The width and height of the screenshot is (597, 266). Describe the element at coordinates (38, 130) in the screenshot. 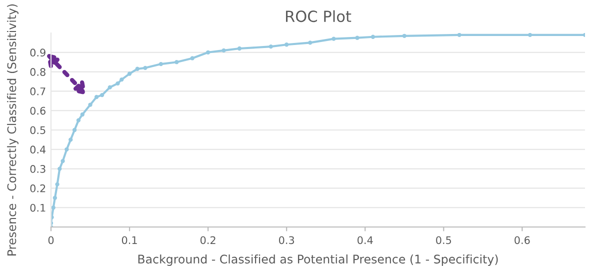

I see `y-tick-label: 0.5` at that location.